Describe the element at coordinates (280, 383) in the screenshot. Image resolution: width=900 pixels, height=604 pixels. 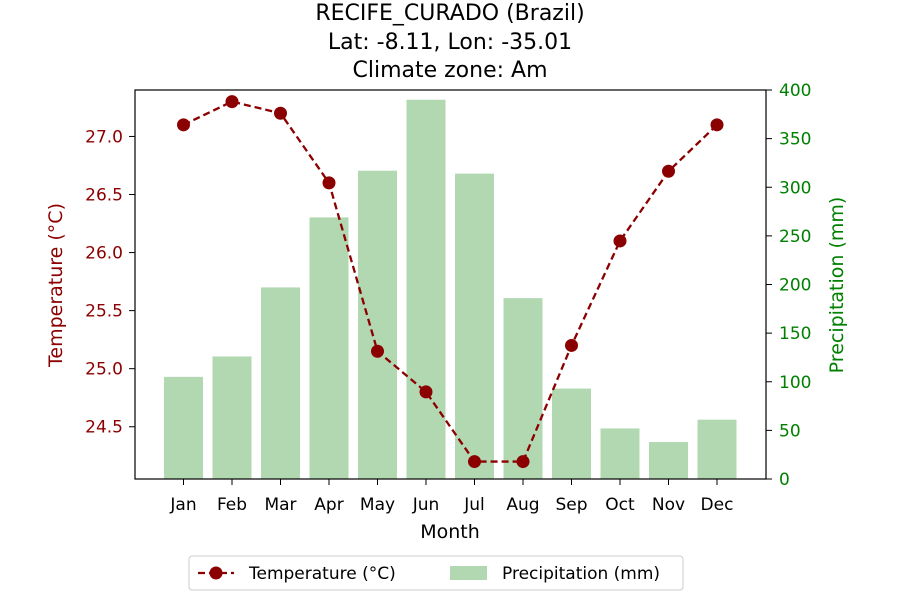
I see `precipitation-bar-mar` at that location.